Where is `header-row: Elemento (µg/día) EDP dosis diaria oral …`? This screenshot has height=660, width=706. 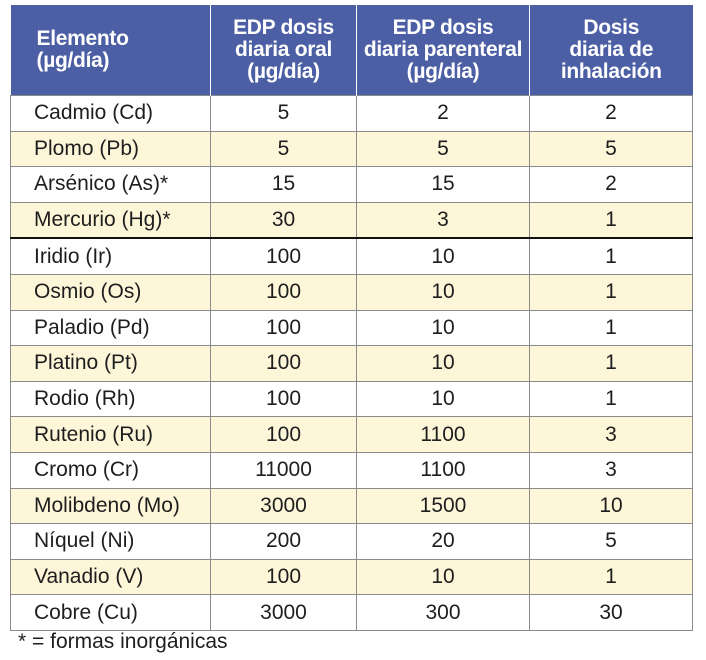 header-row: Elemento (µg/día) EDP dosis diaria oral … is located at coordinates (351, 50).